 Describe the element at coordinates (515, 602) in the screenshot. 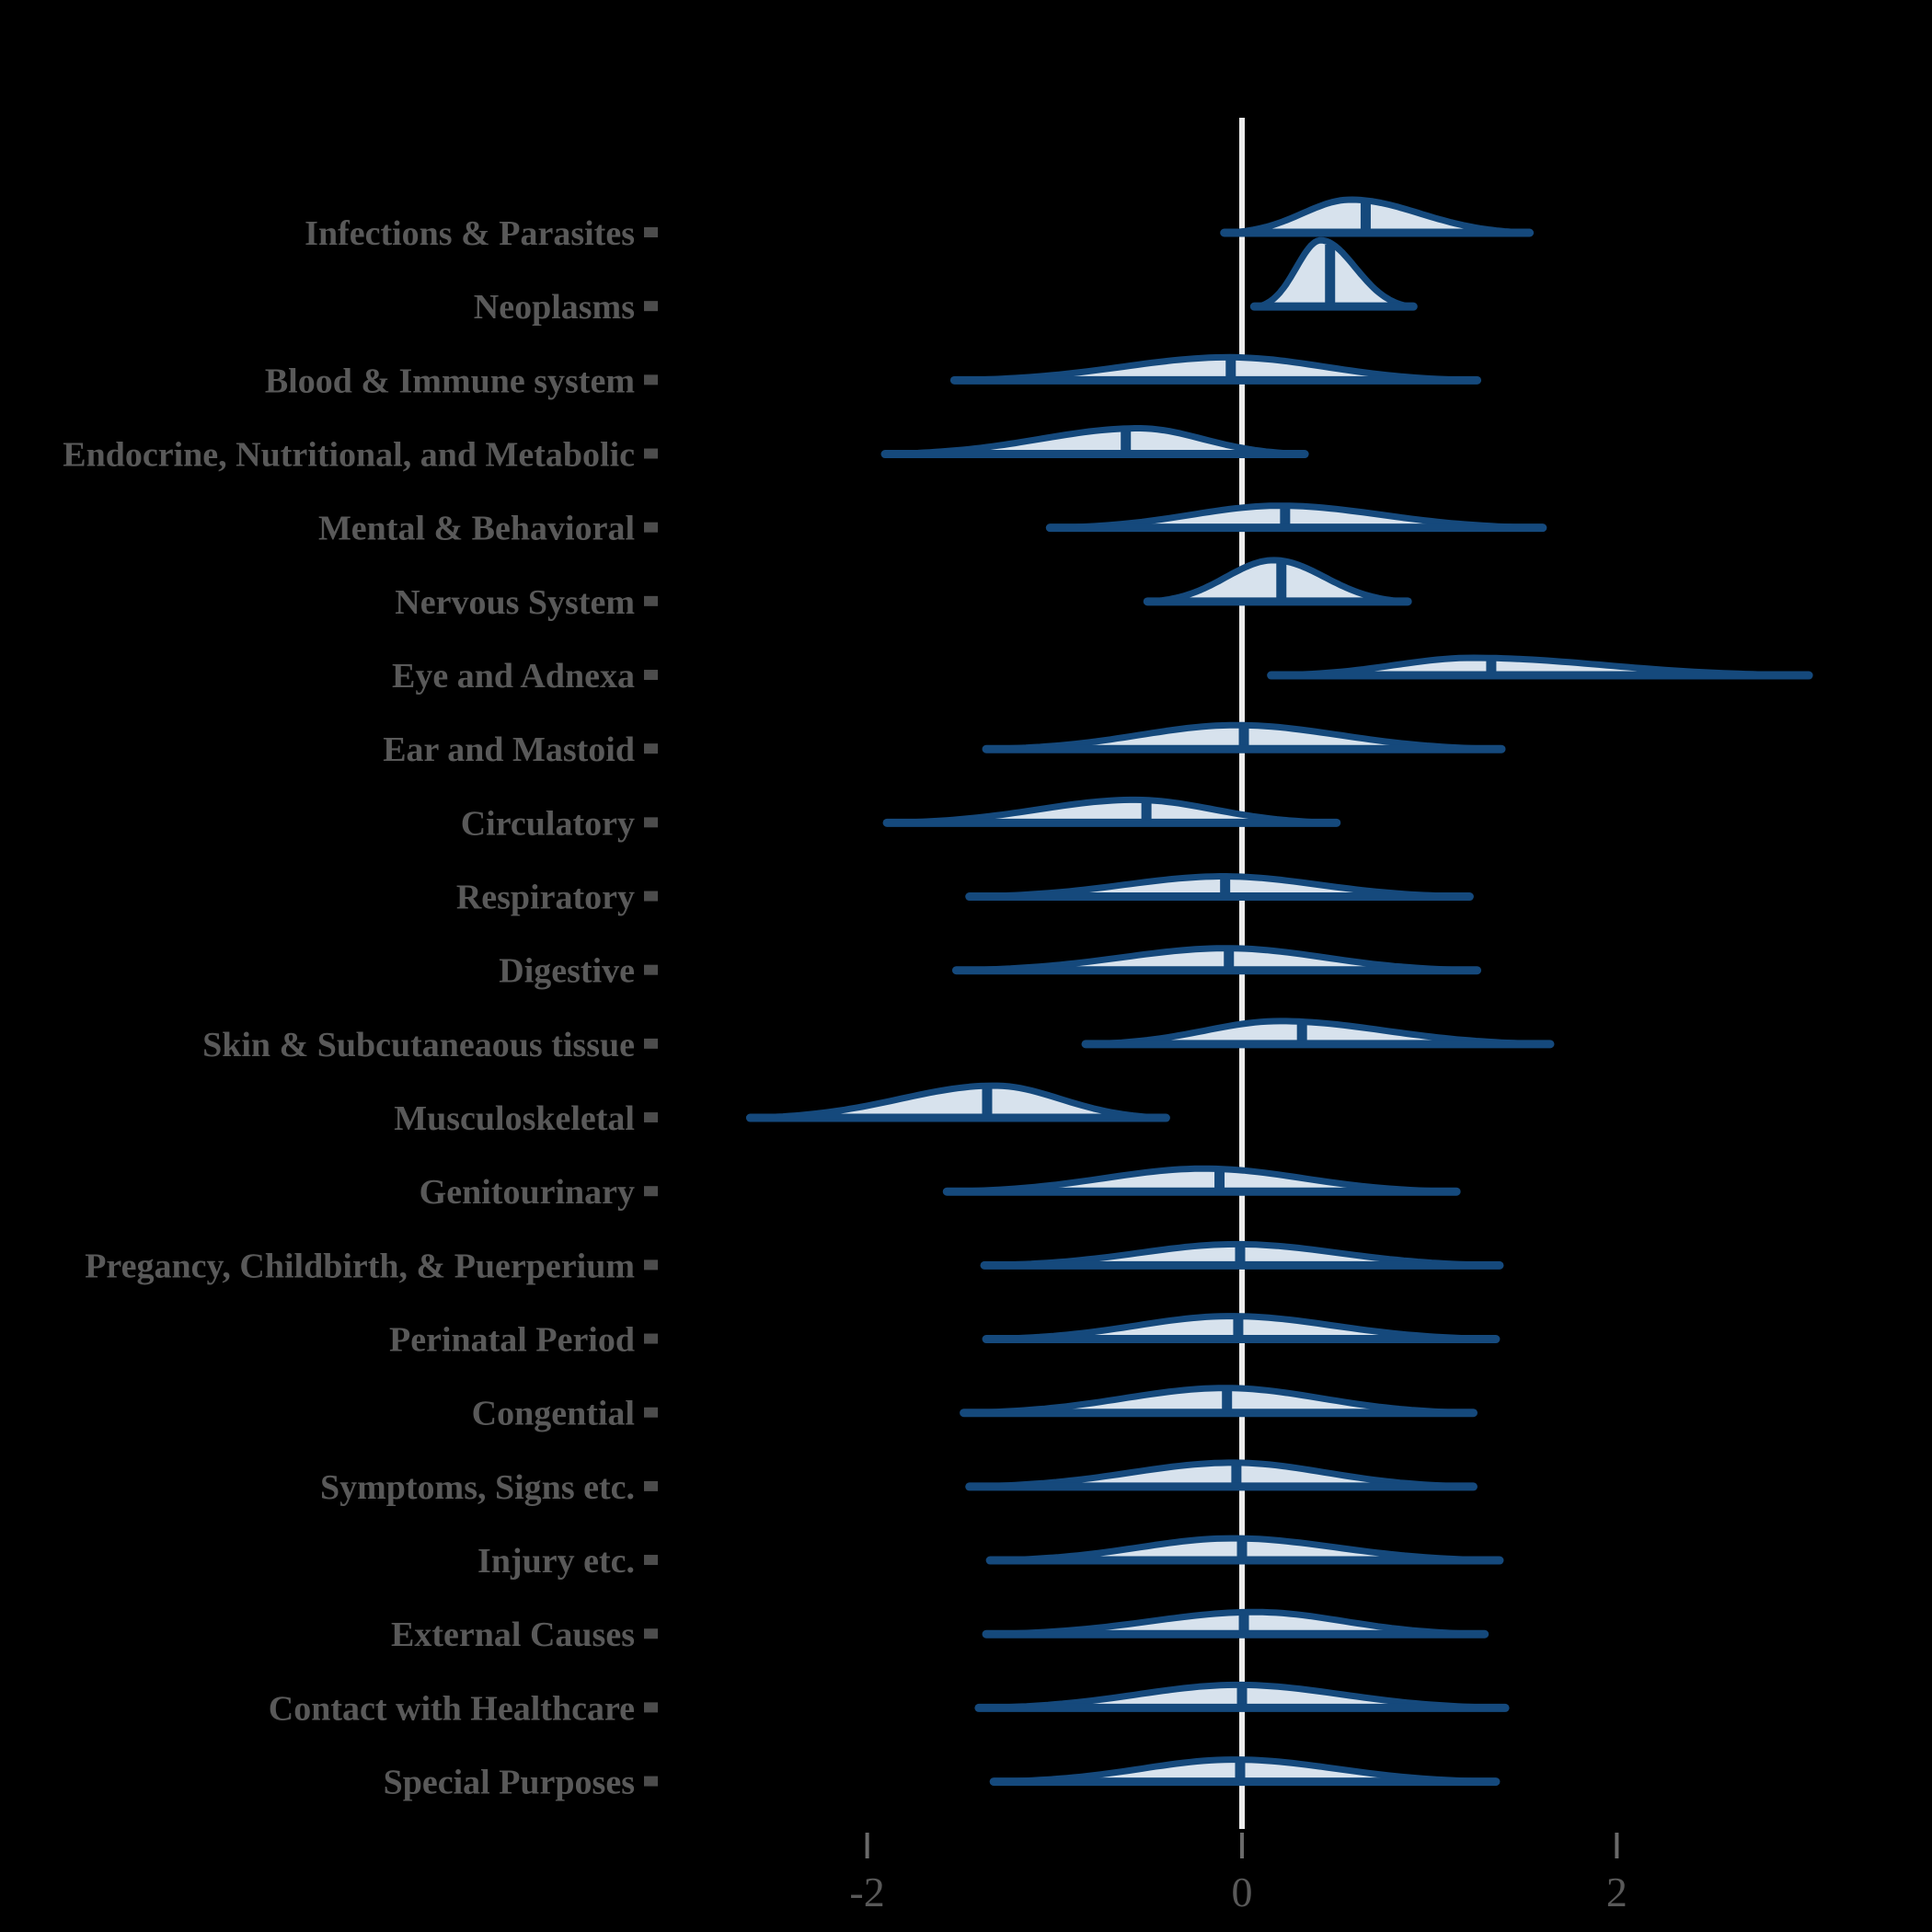

I see `category-label-nervous-system: Nervous System` at that location.